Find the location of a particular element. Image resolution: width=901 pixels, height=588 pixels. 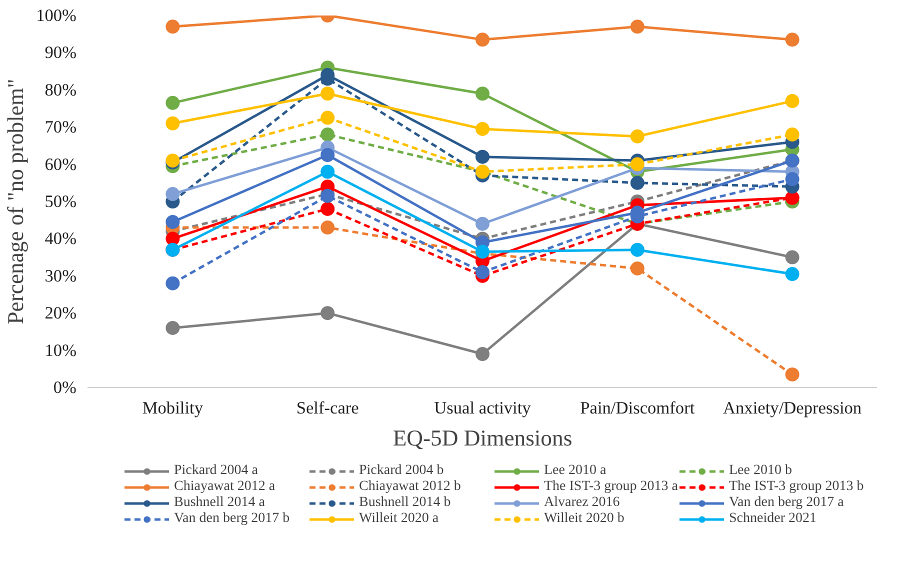

x-tick-label: Anxiety/Depression is located at coordinates (792, 408).